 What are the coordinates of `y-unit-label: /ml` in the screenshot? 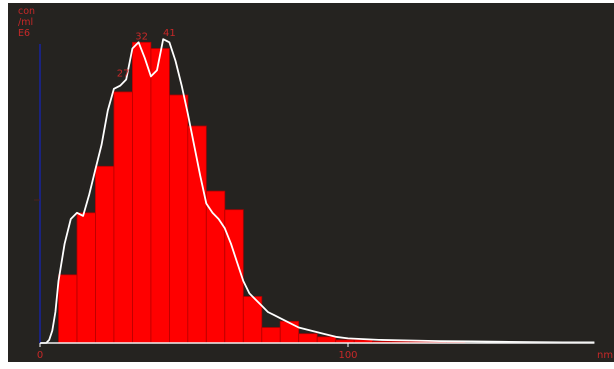 It's located at (25, 22).